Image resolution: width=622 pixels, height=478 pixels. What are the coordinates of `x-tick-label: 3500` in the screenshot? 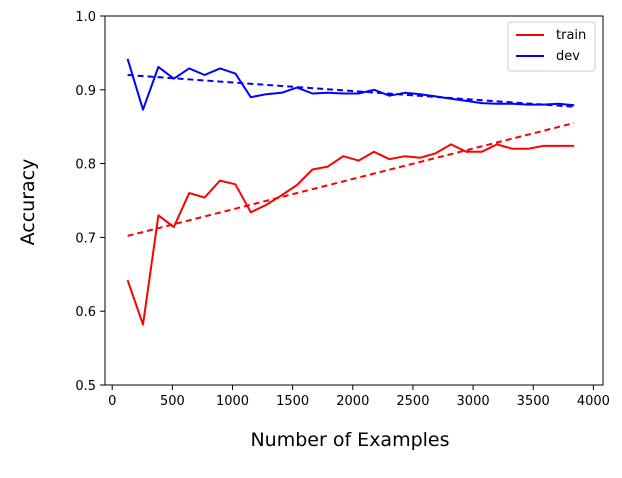 It's located at (533, 401).